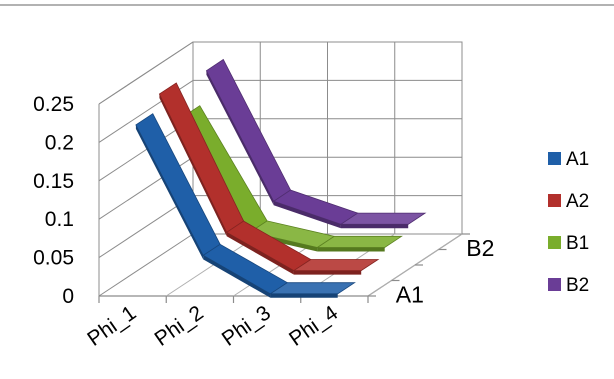 The height and width of the screenshot is (379, 614). What do you see at coordinates (68, 296) in the screenshot?
I see `y-tick-label: 0` at bounding box center [68, 296].